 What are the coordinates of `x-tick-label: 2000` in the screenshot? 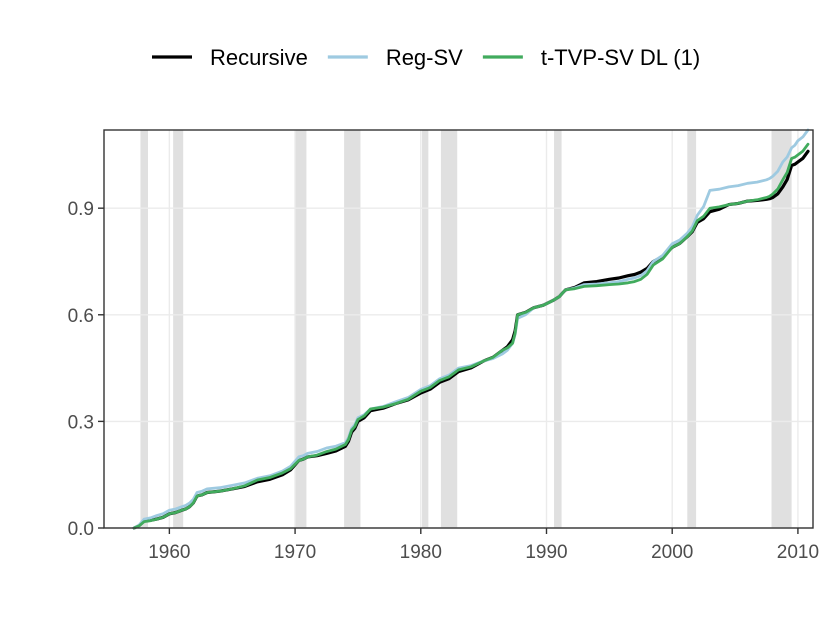 It's located at (672, 552).